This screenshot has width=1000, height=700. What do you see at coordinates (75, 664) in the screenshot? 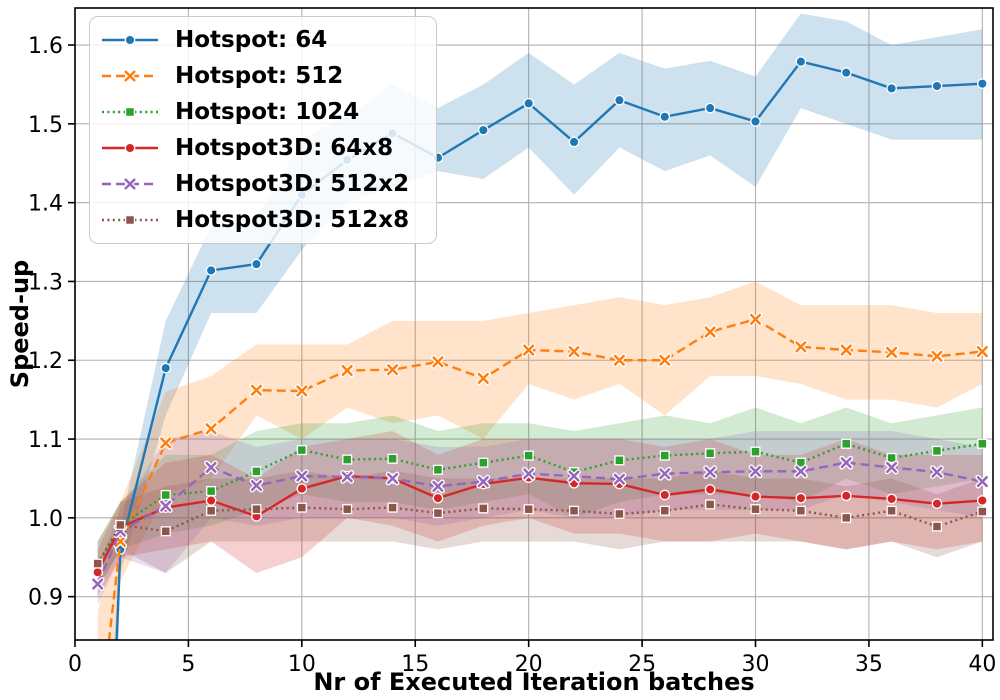
I see `x-tick-label: 0` at bounding box center [75, 664].